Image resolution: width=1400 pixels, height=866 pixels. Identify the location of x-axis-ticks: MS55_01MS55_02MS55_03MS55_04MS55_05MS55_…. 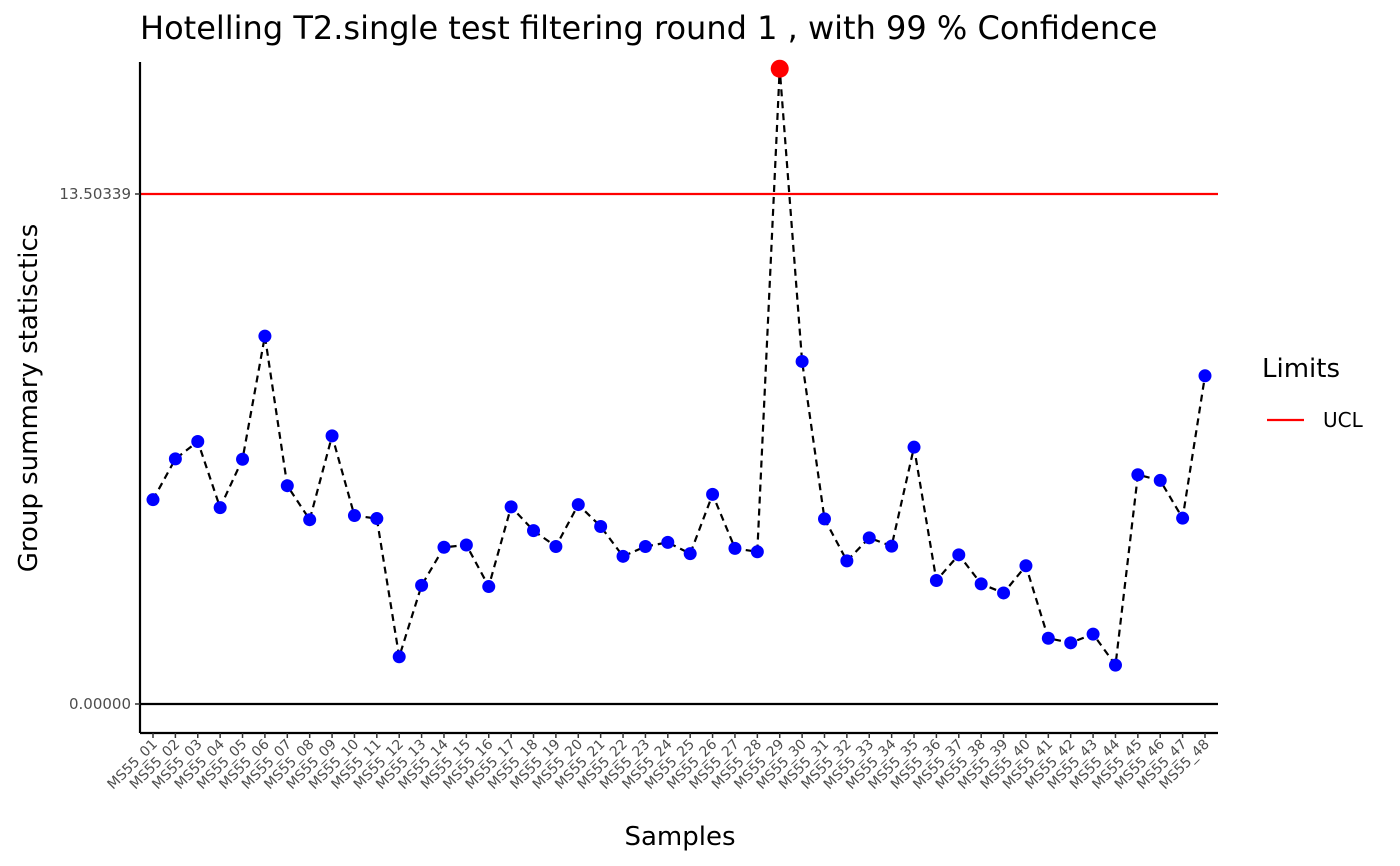
(659, 763).